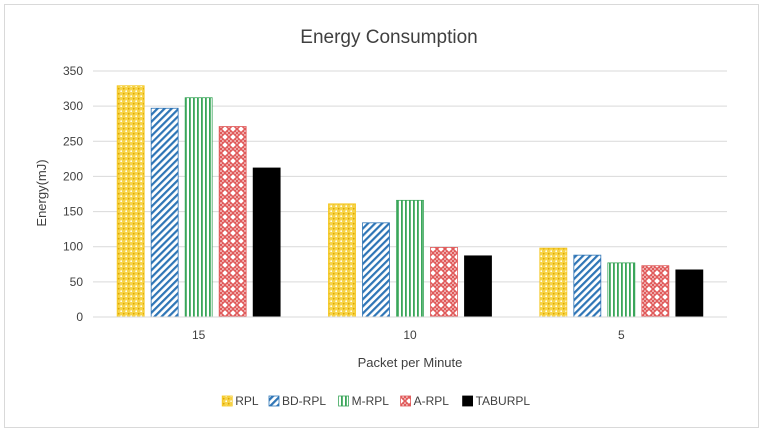 The image size is (763, 432). What do you see at coordinates (77, 282) in the screenshot?
I see `y-tick-label: 50` at bounding box center [77, 282].